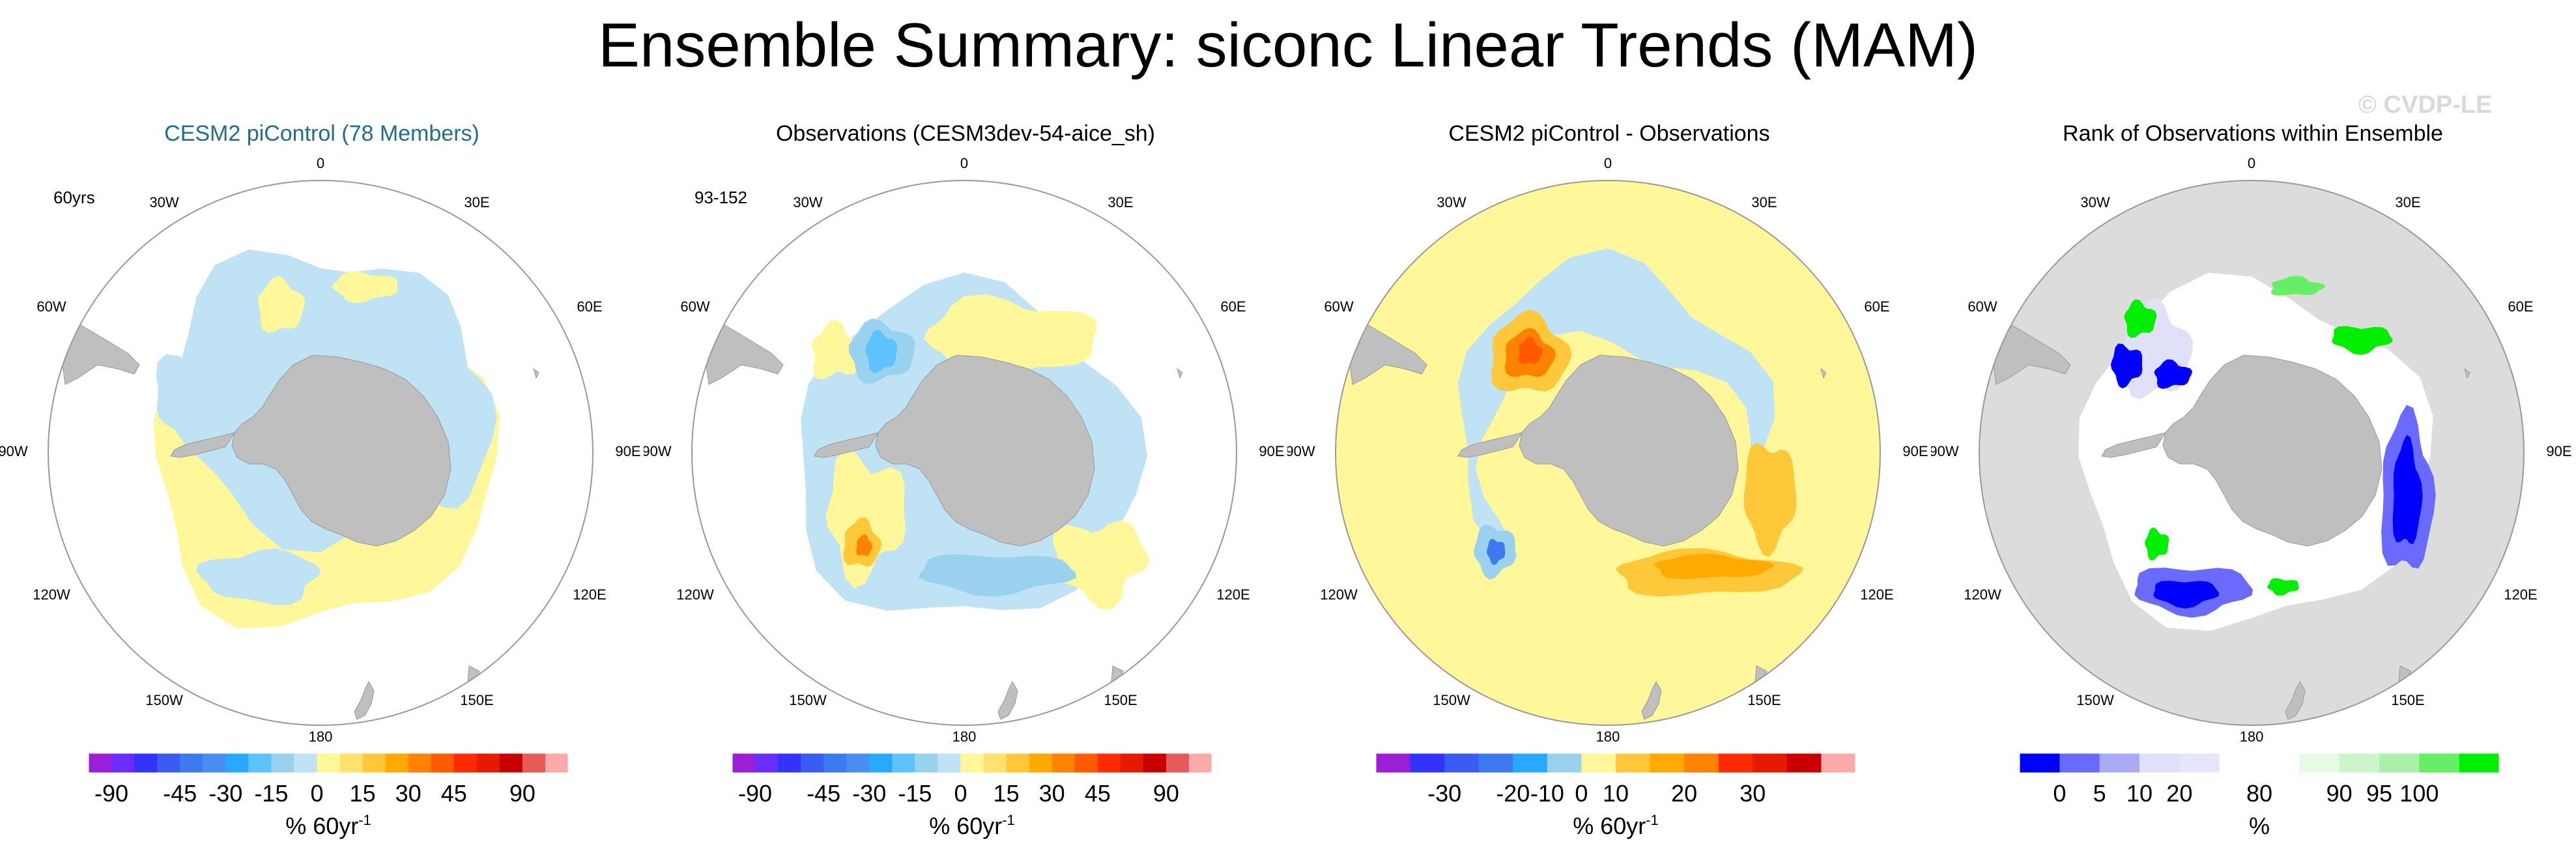 This screenshot has width=2576, height=851. What do you see at coordinates (364, 700) in the screenshot?
I see `new-zealand` at bounding box center [364, 700].